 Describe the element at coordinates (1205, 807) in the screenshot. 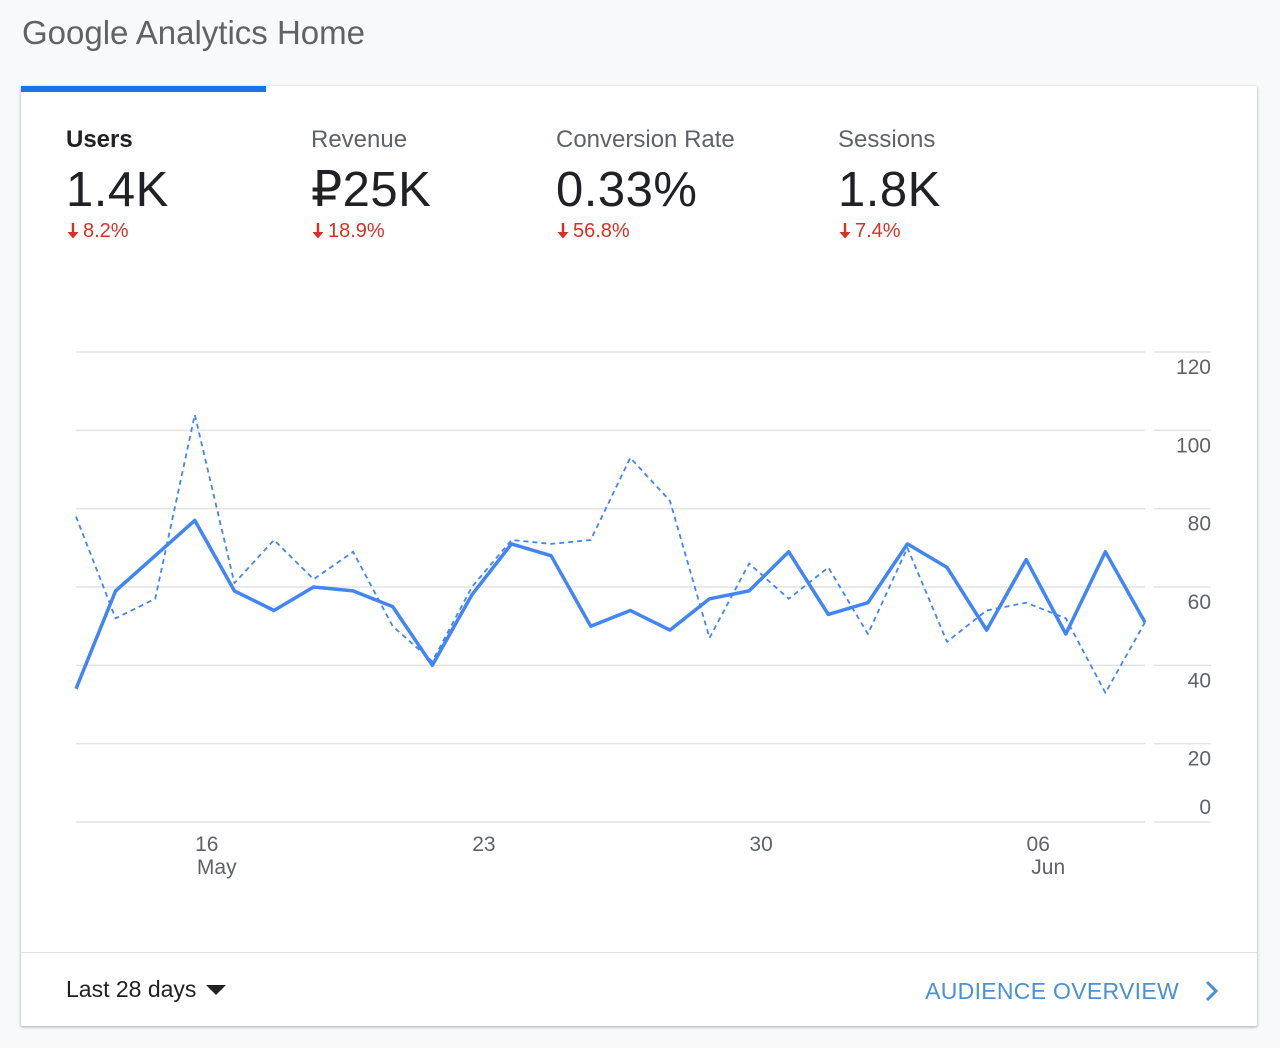

I see `y-tick-label: 0` at that location.